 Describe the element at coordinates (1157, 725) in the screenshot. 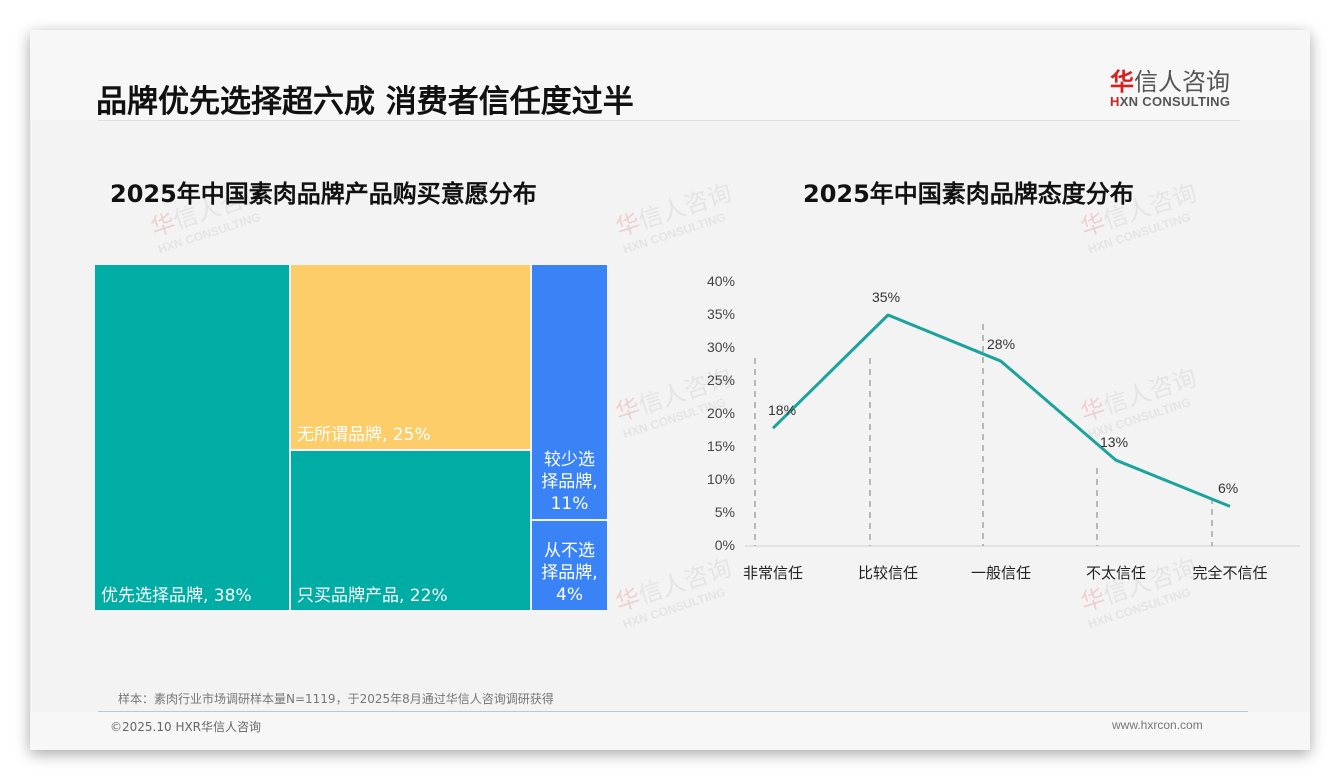

I see `website-link: www.hxrcon.com` at that location.